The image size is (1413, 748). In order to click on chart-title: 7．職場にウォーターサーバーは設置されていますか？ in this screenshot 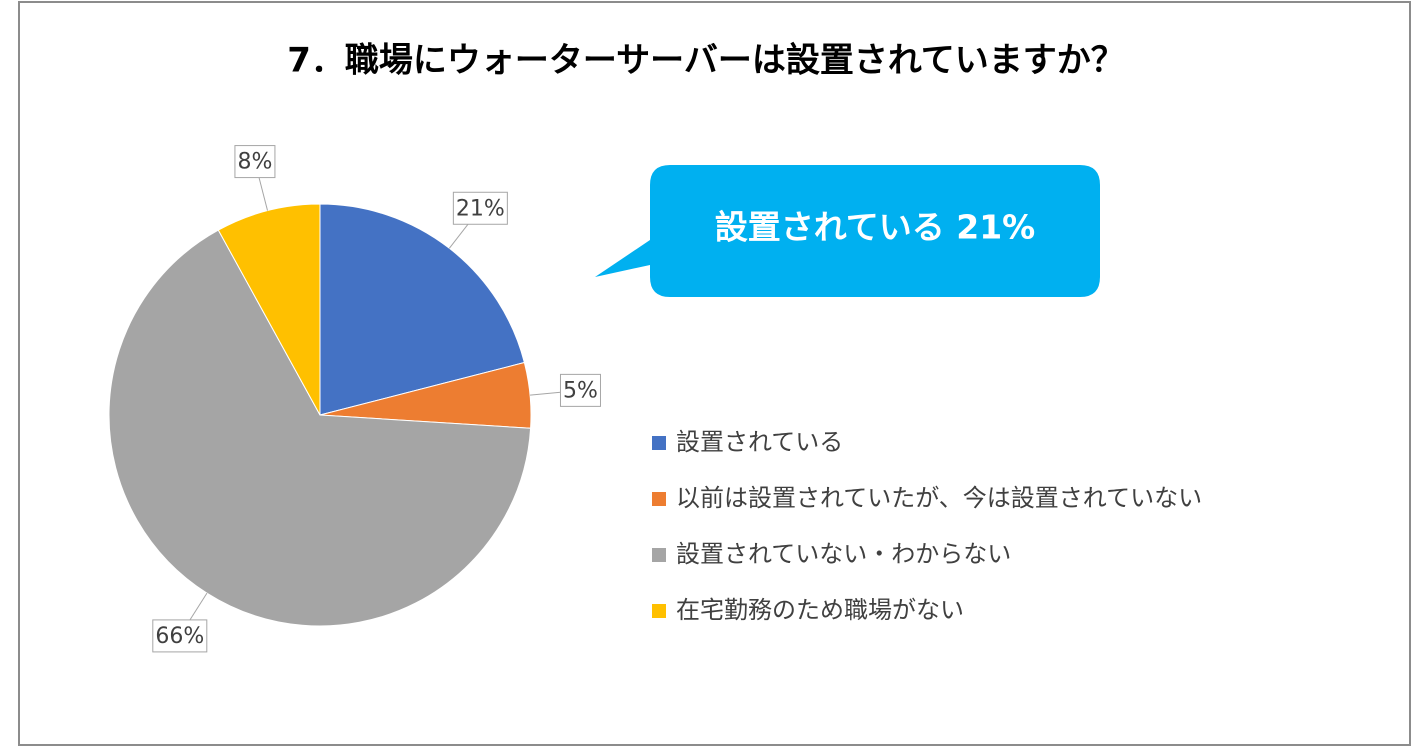, I will do `click(706, 61)`.